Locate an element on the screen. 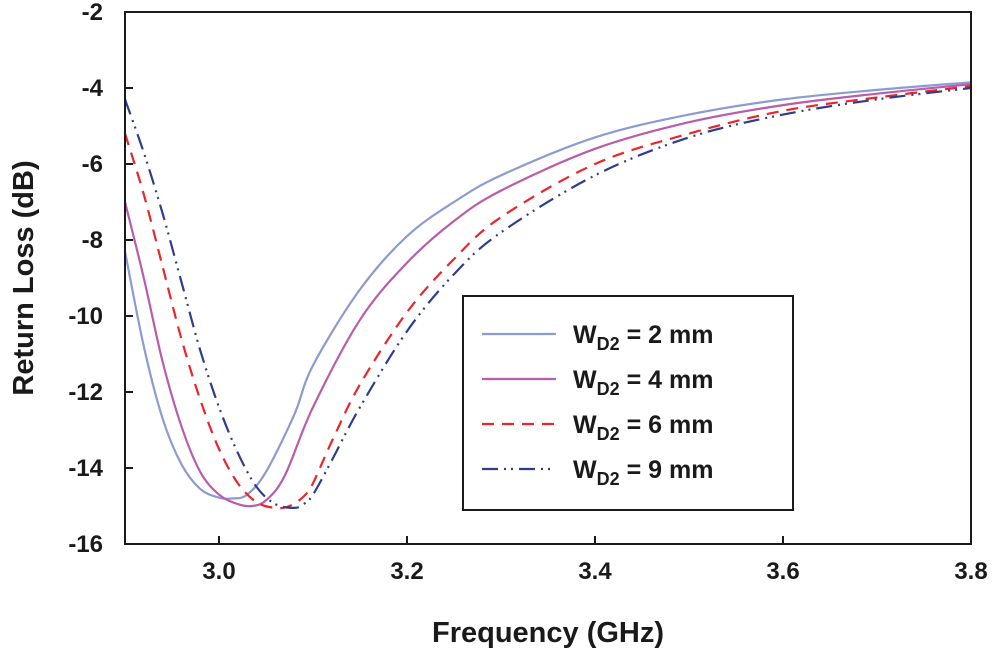 The image size is (992, 654). y-tick-label: -4 is located at coordinates (93, 88).